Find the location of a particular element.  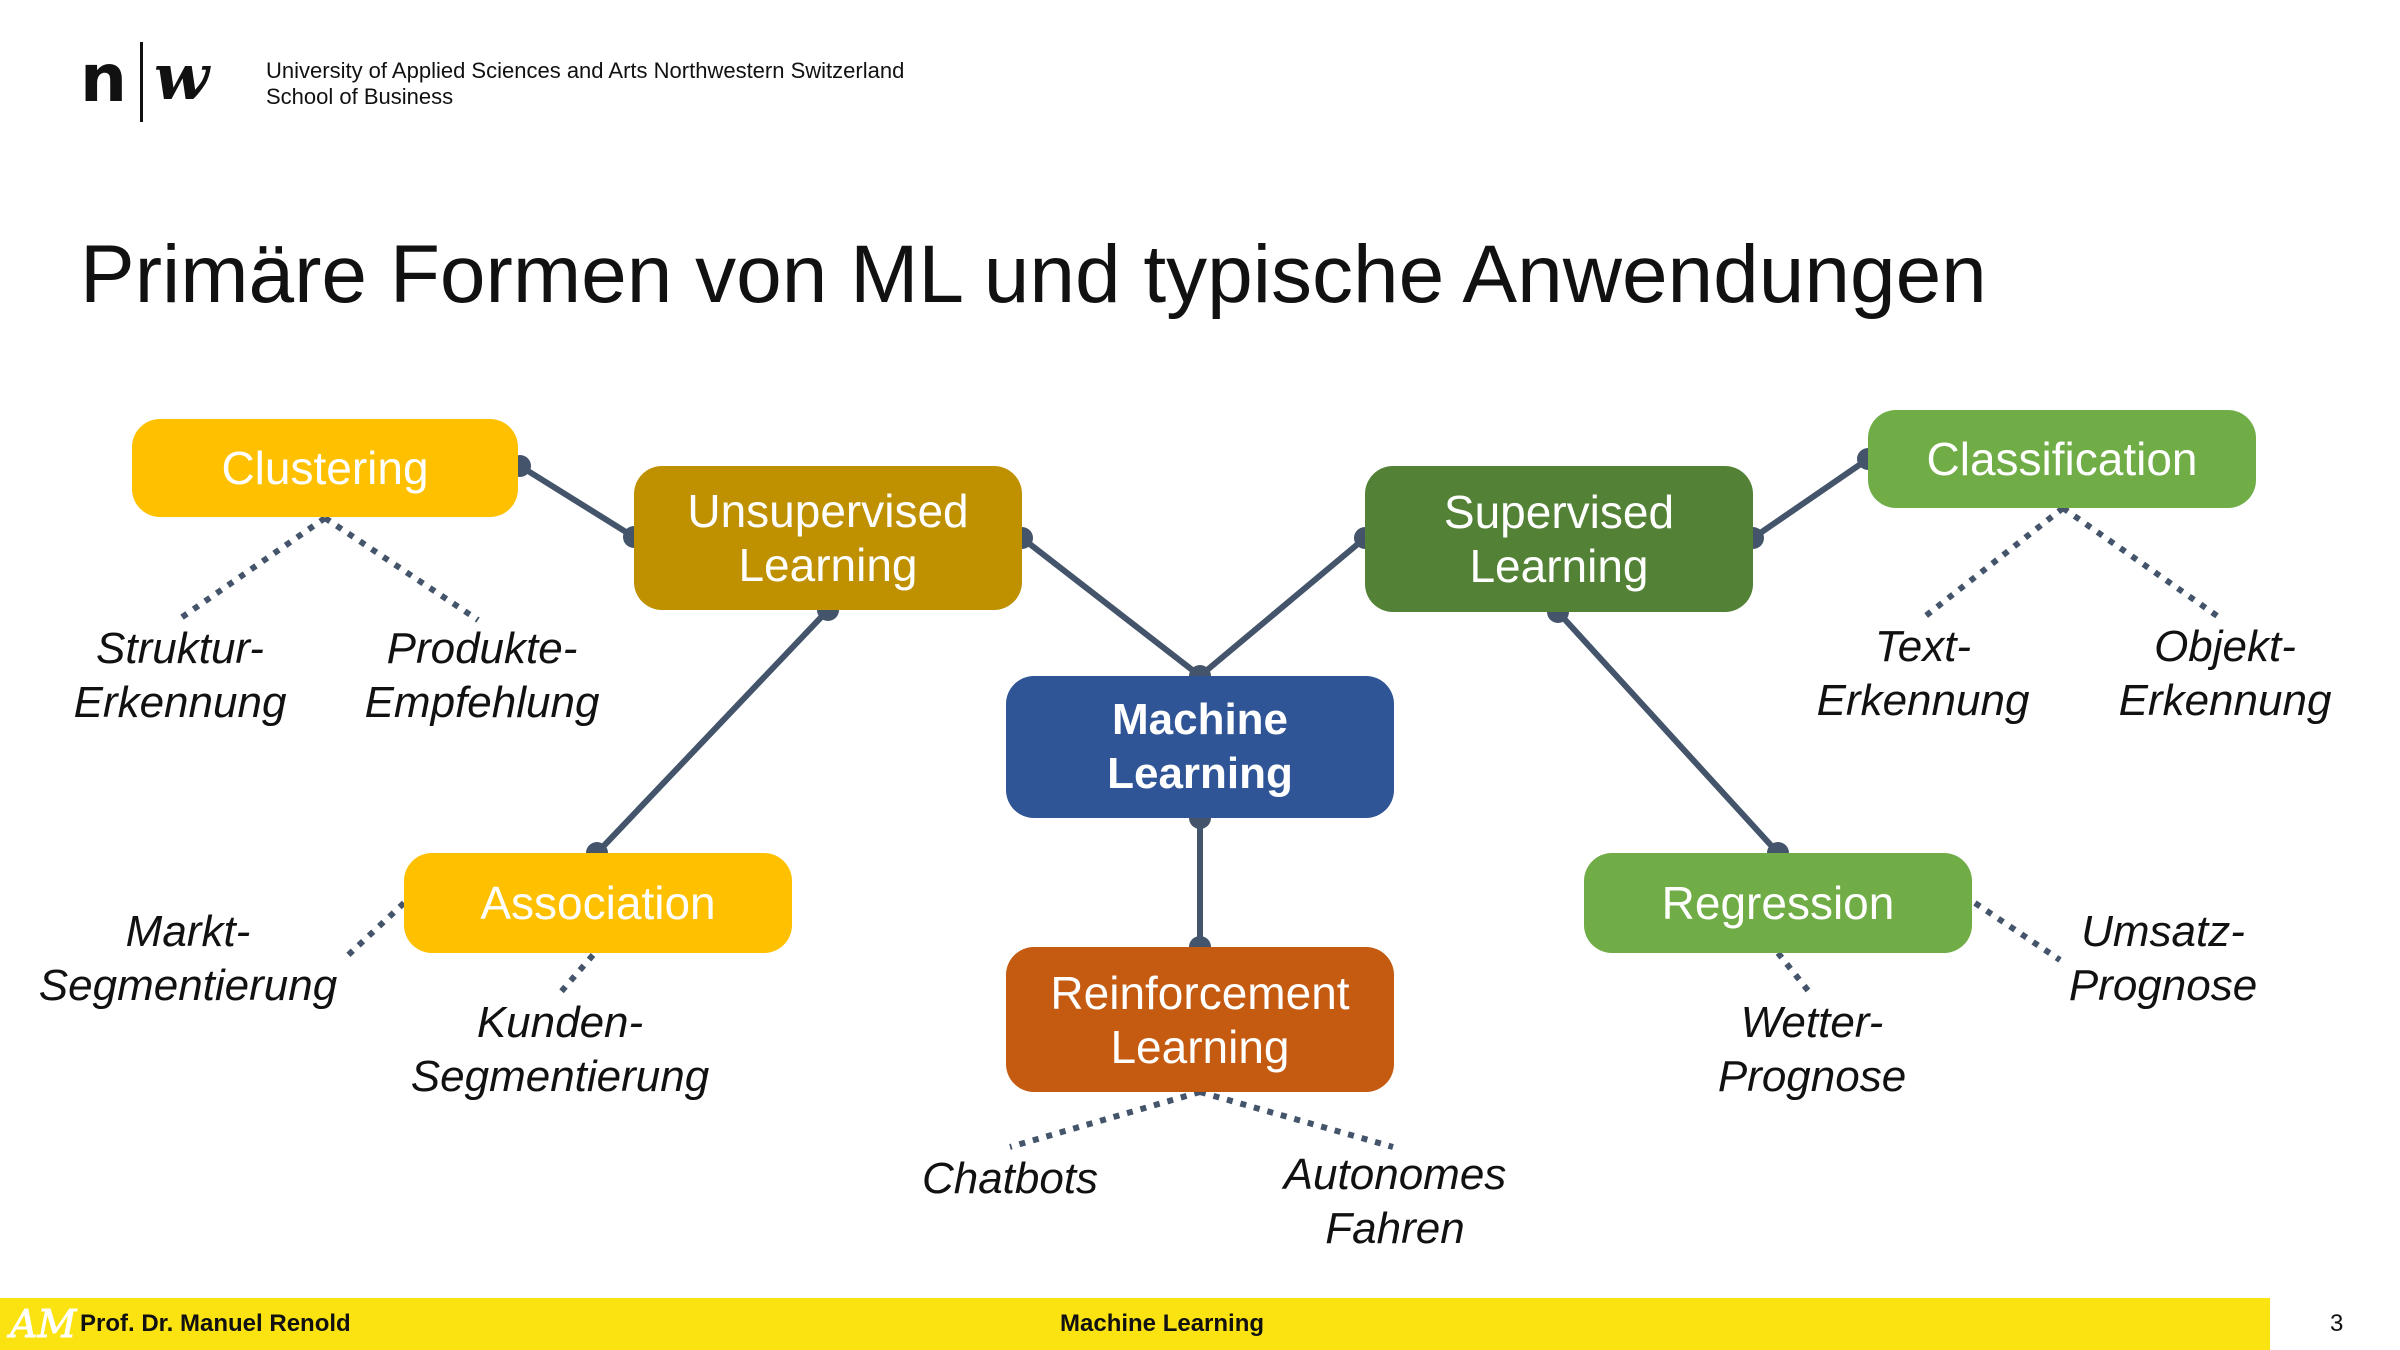

node-association: Association is located at coordinates (598, 903).